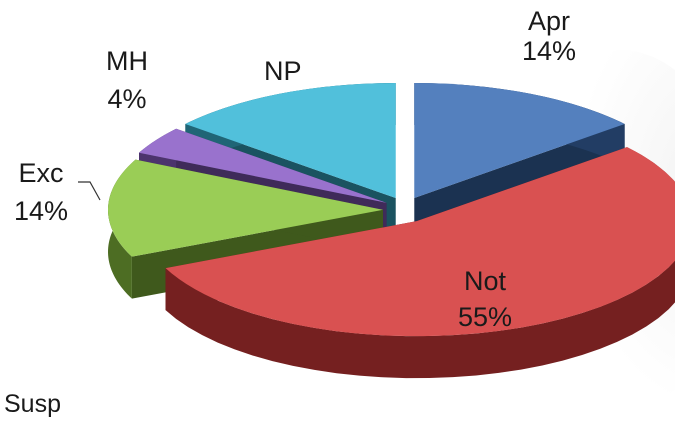 The height and width of the screenshot is (427, 675). Describe the element at coordinates (32, 404) in the screenshot. I see `footer-text: Susp` at that location.